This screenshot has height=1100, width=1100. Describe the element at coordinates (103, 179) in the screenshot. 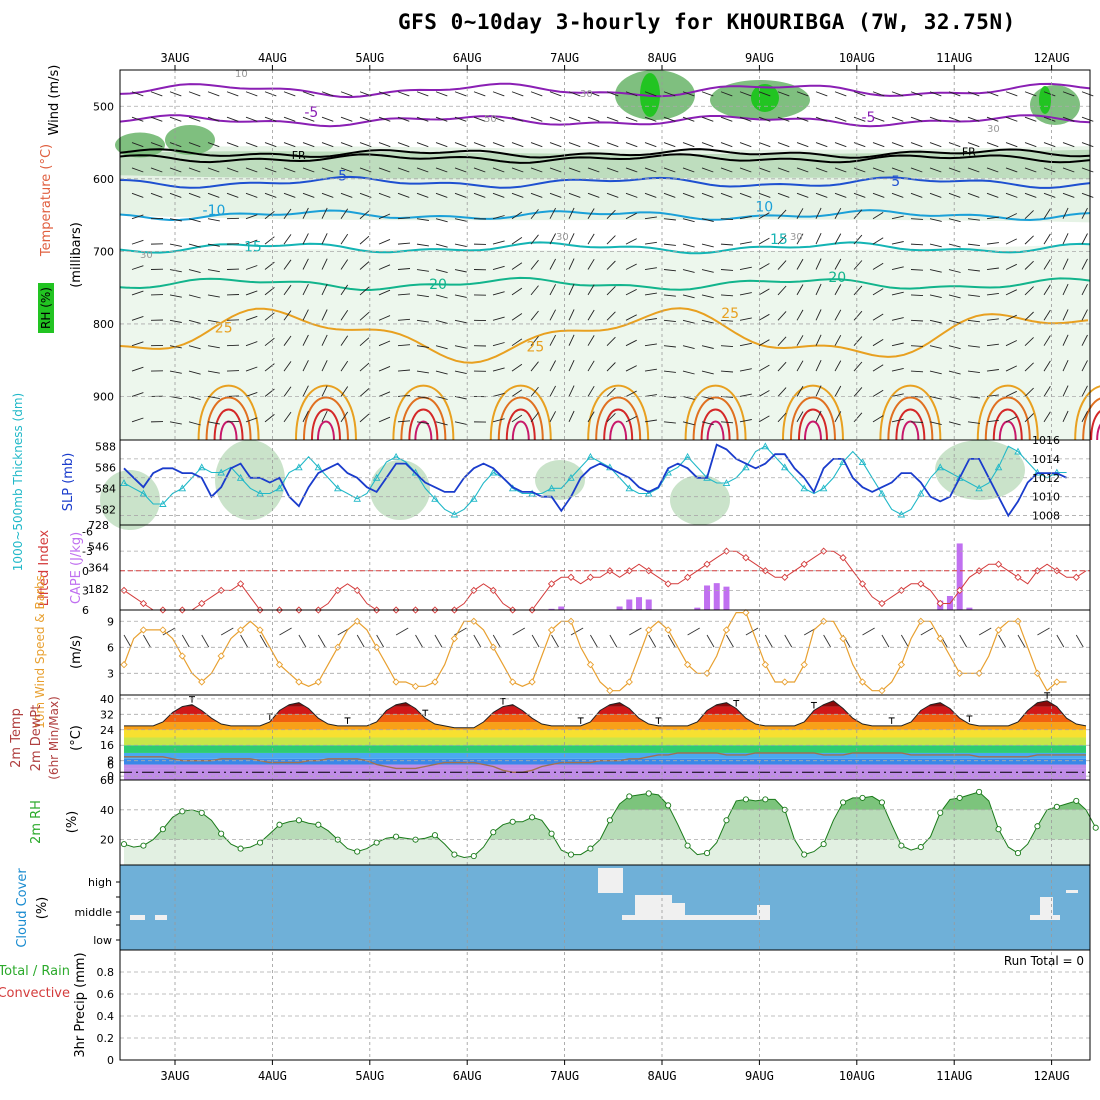

I see `pressure-tick-label: 600` at that location.